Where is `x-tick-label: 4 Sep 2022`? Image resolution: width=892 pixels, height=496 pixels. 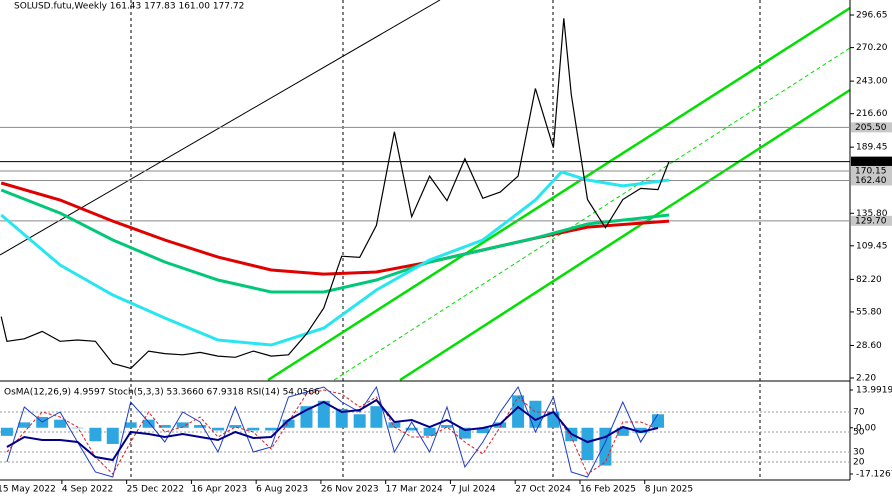 x-tick-label: 4 Sep 2022 is located at coordinates (87, 490).